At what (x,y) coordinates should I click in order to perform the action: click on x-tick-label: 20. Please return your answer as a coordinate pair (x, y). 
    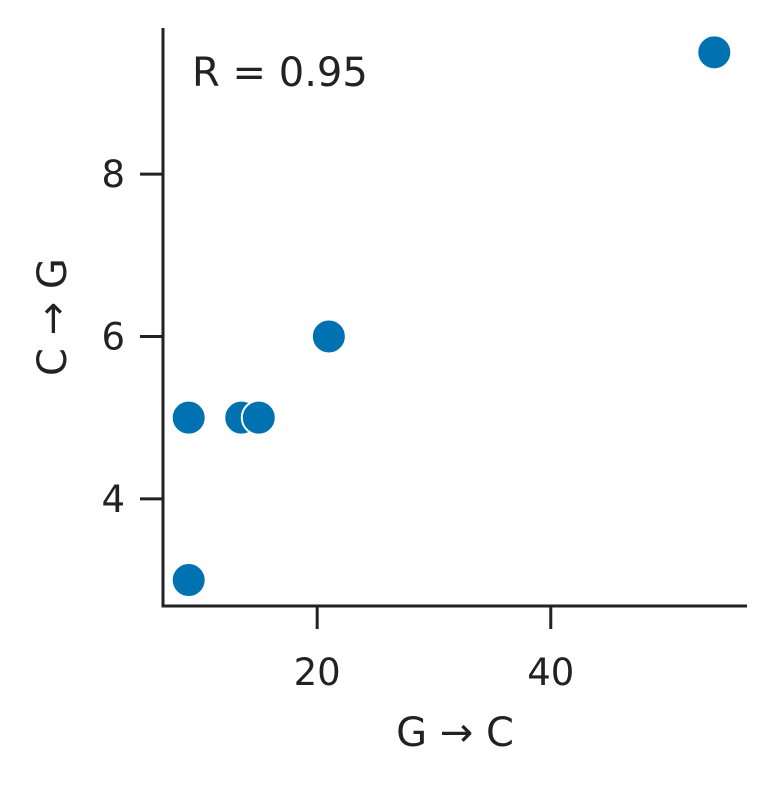
    Looking at the image, I should click on (317, 672).